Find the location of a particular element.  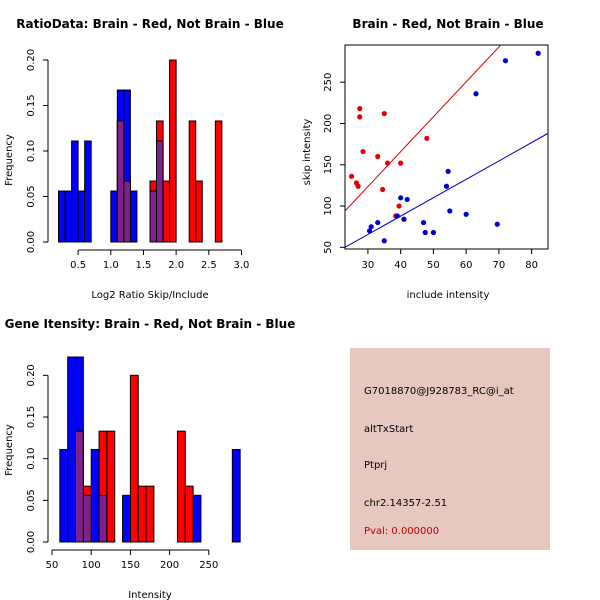

brain-fit-line is located at coordinates (423, 128).